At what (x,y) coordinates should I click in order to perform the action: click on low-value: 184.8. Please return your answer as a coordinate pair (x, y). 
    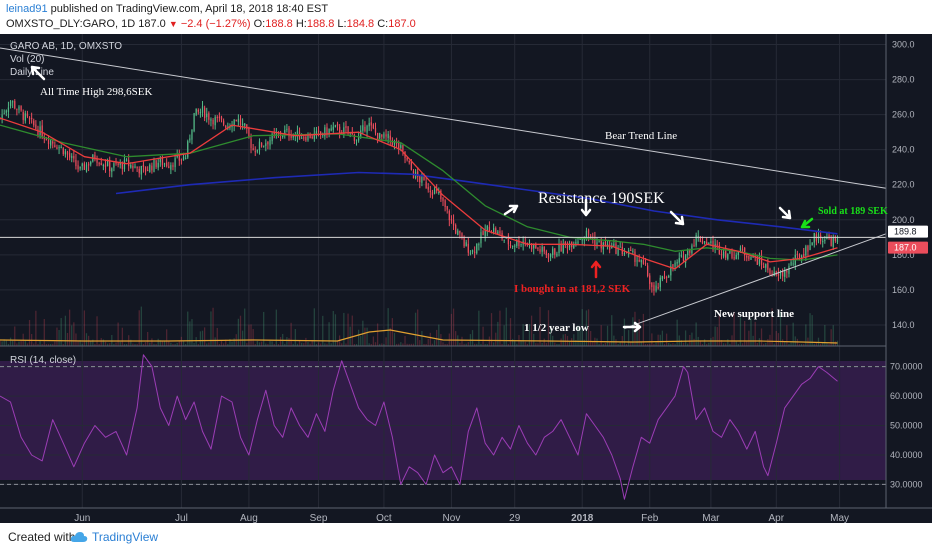
    Looking at the image, I should click on (360, 24).